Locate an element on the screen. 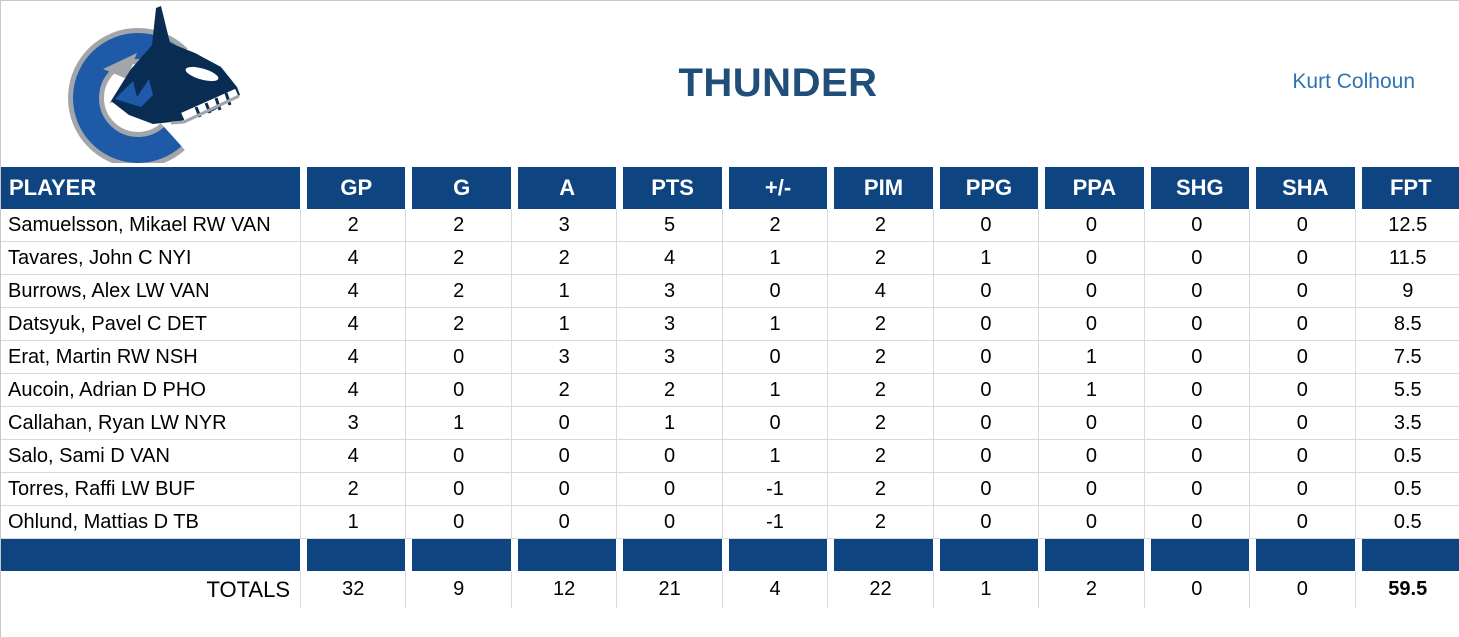  table-row-2: Tavares, John C NYI 4 2 2 4 1 2 1 0 0 0 11.5 is located at coordinates (730, 258).